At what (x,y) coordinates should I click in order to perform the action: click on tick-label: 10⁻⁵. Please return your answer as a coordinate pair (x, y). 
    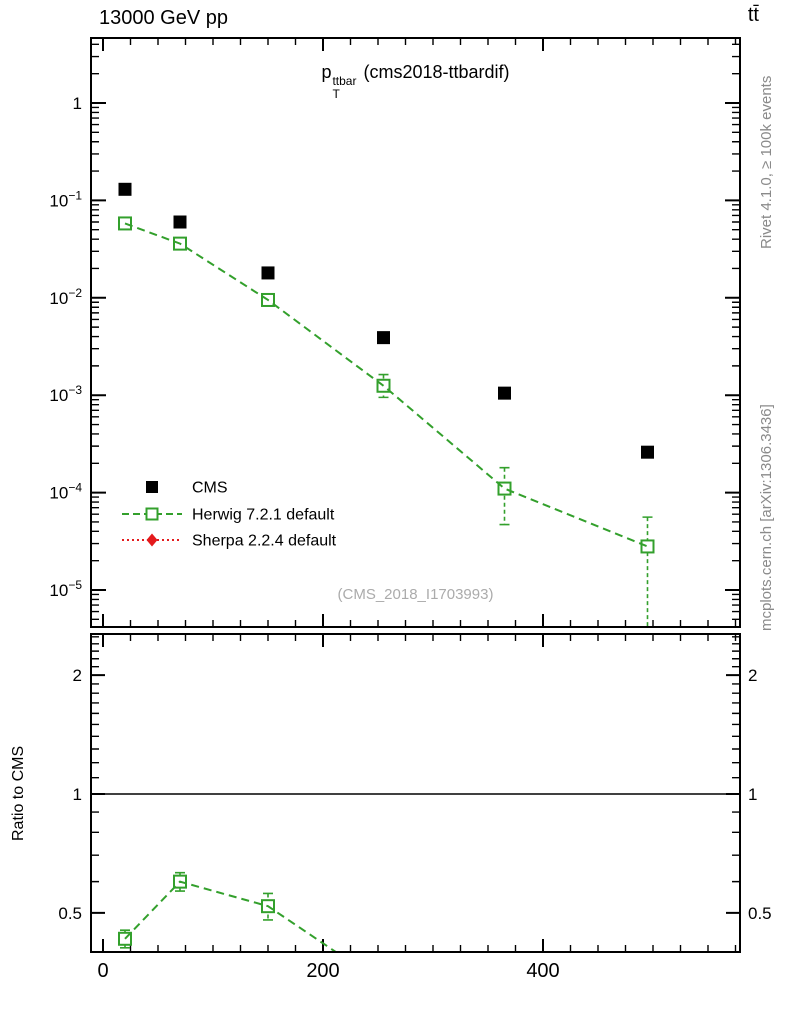
    Looking at the image, I should click on (65, 589).